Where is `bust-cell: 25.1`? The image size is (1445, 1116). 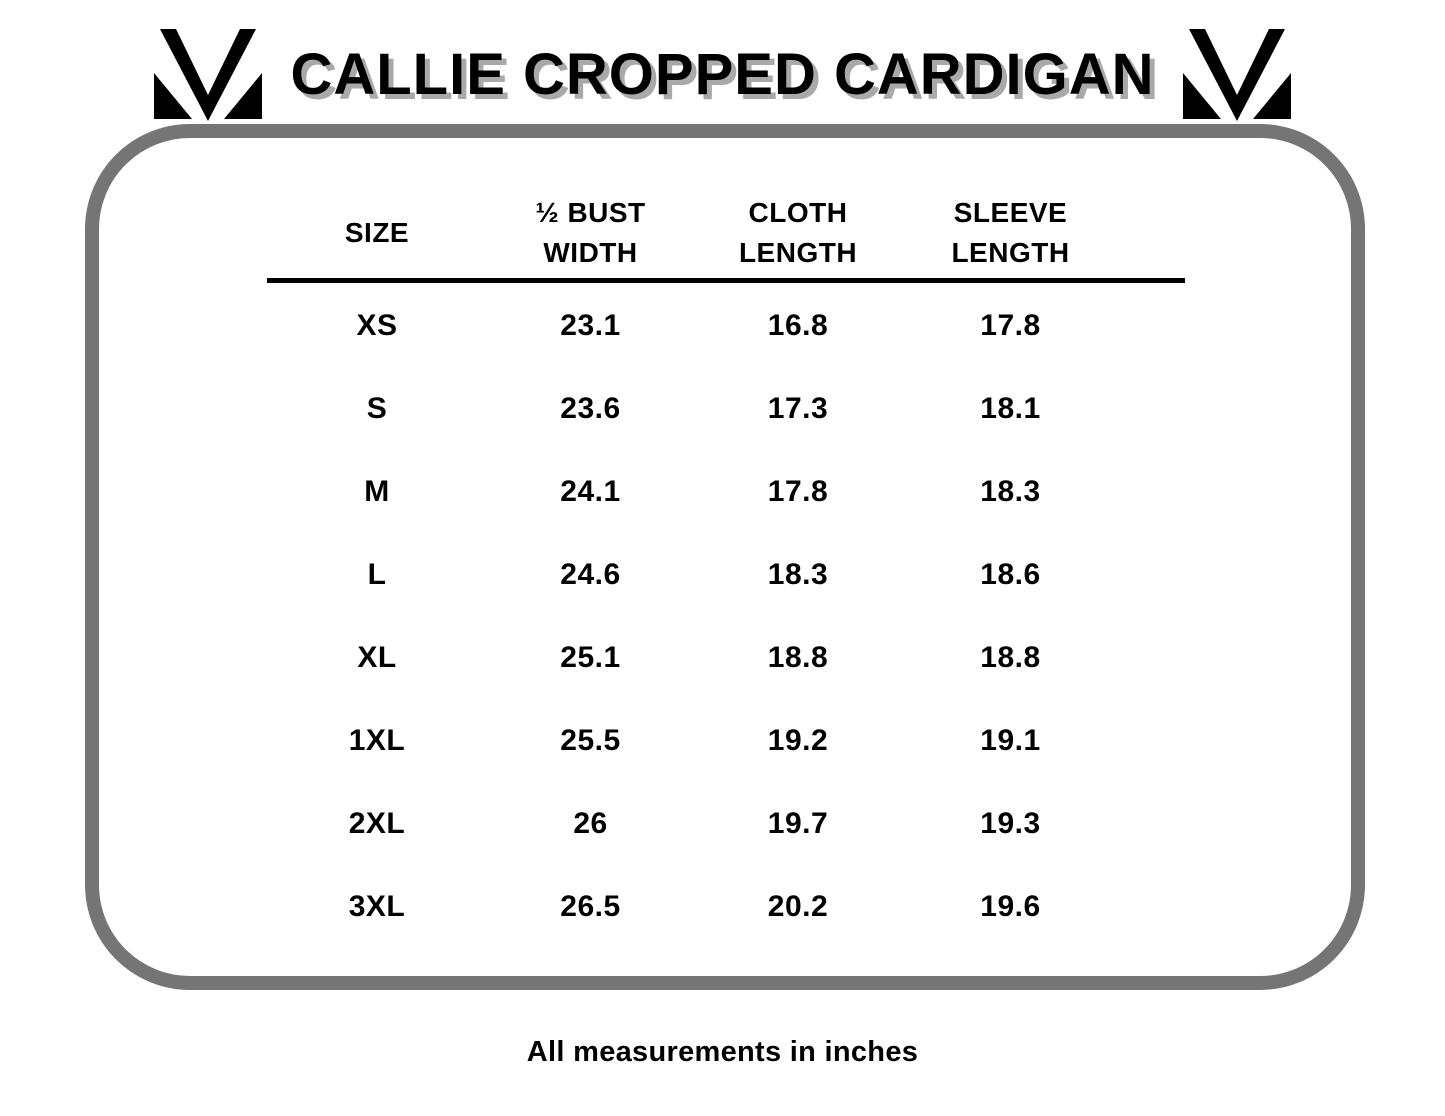
bust-cell: 25.1 is located at coordinates (590, 657).